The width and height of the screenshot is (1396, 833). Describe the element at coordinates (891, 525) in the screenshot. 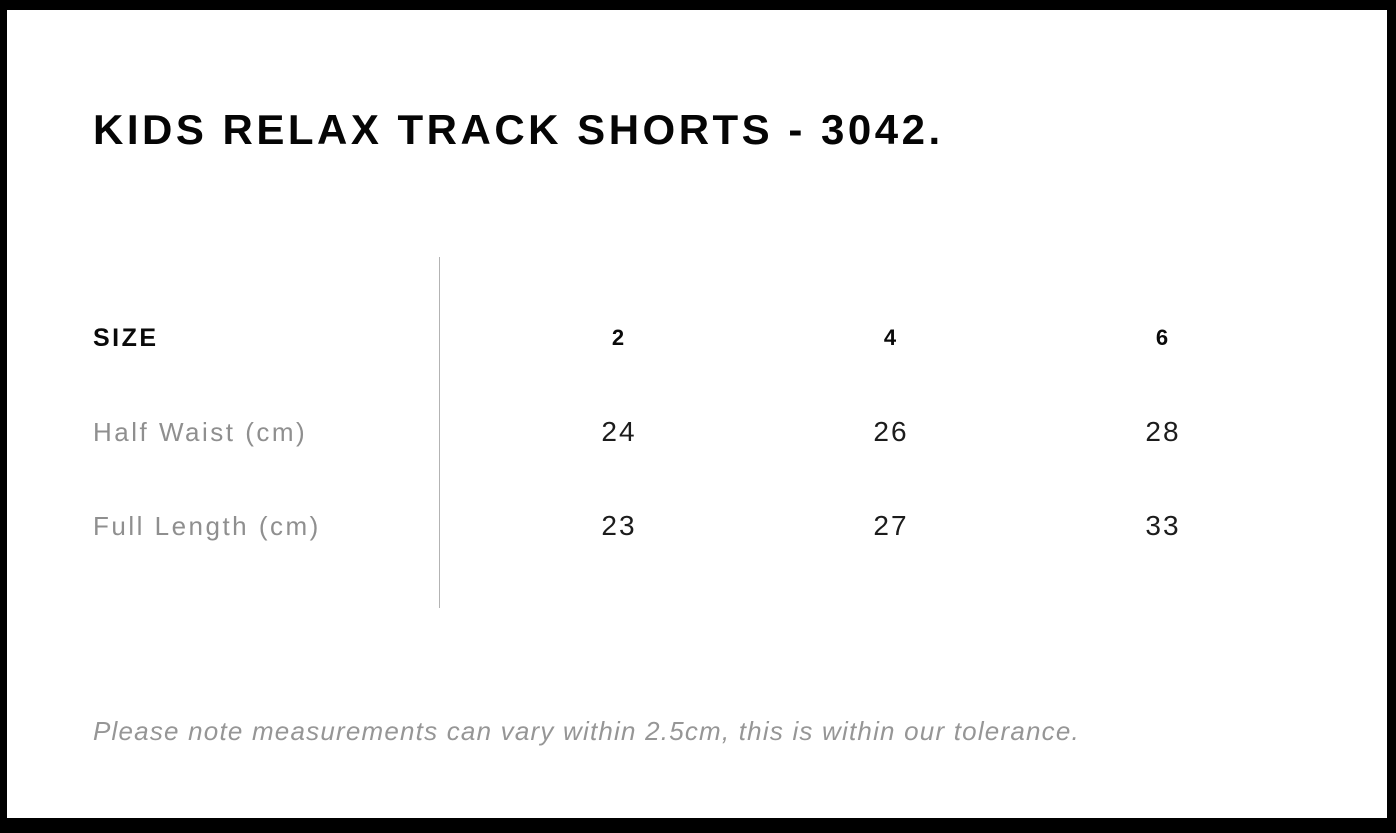

I see `full-length-size-4: 27` at that location.